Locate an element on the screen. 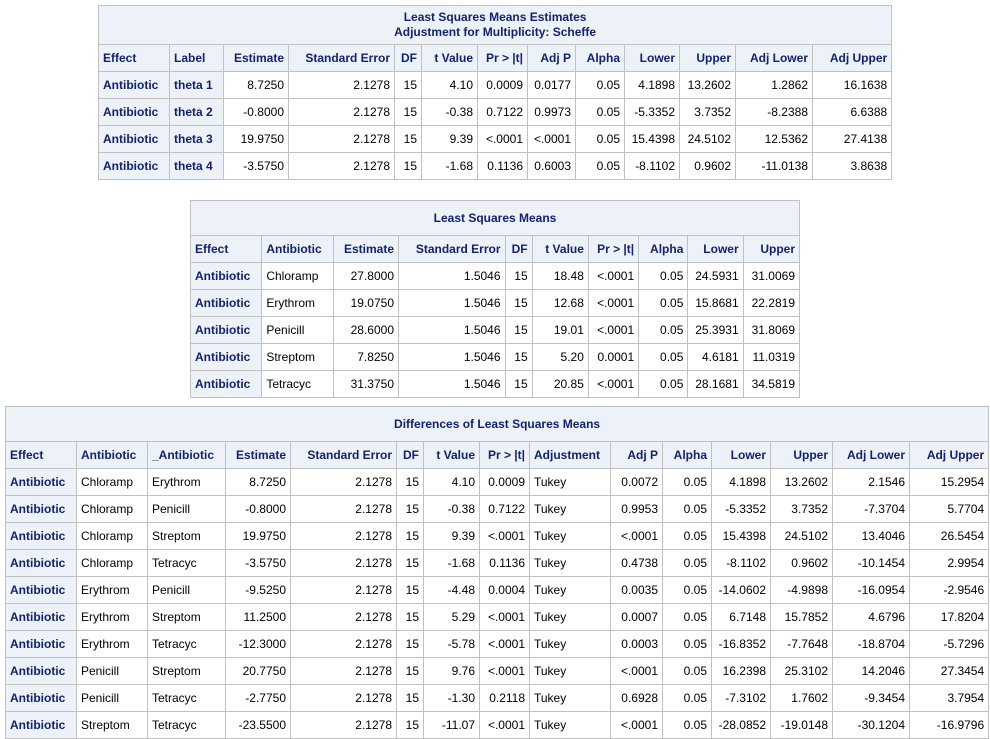  table-cell: Tetracyc is located at coordinates (186, 563).